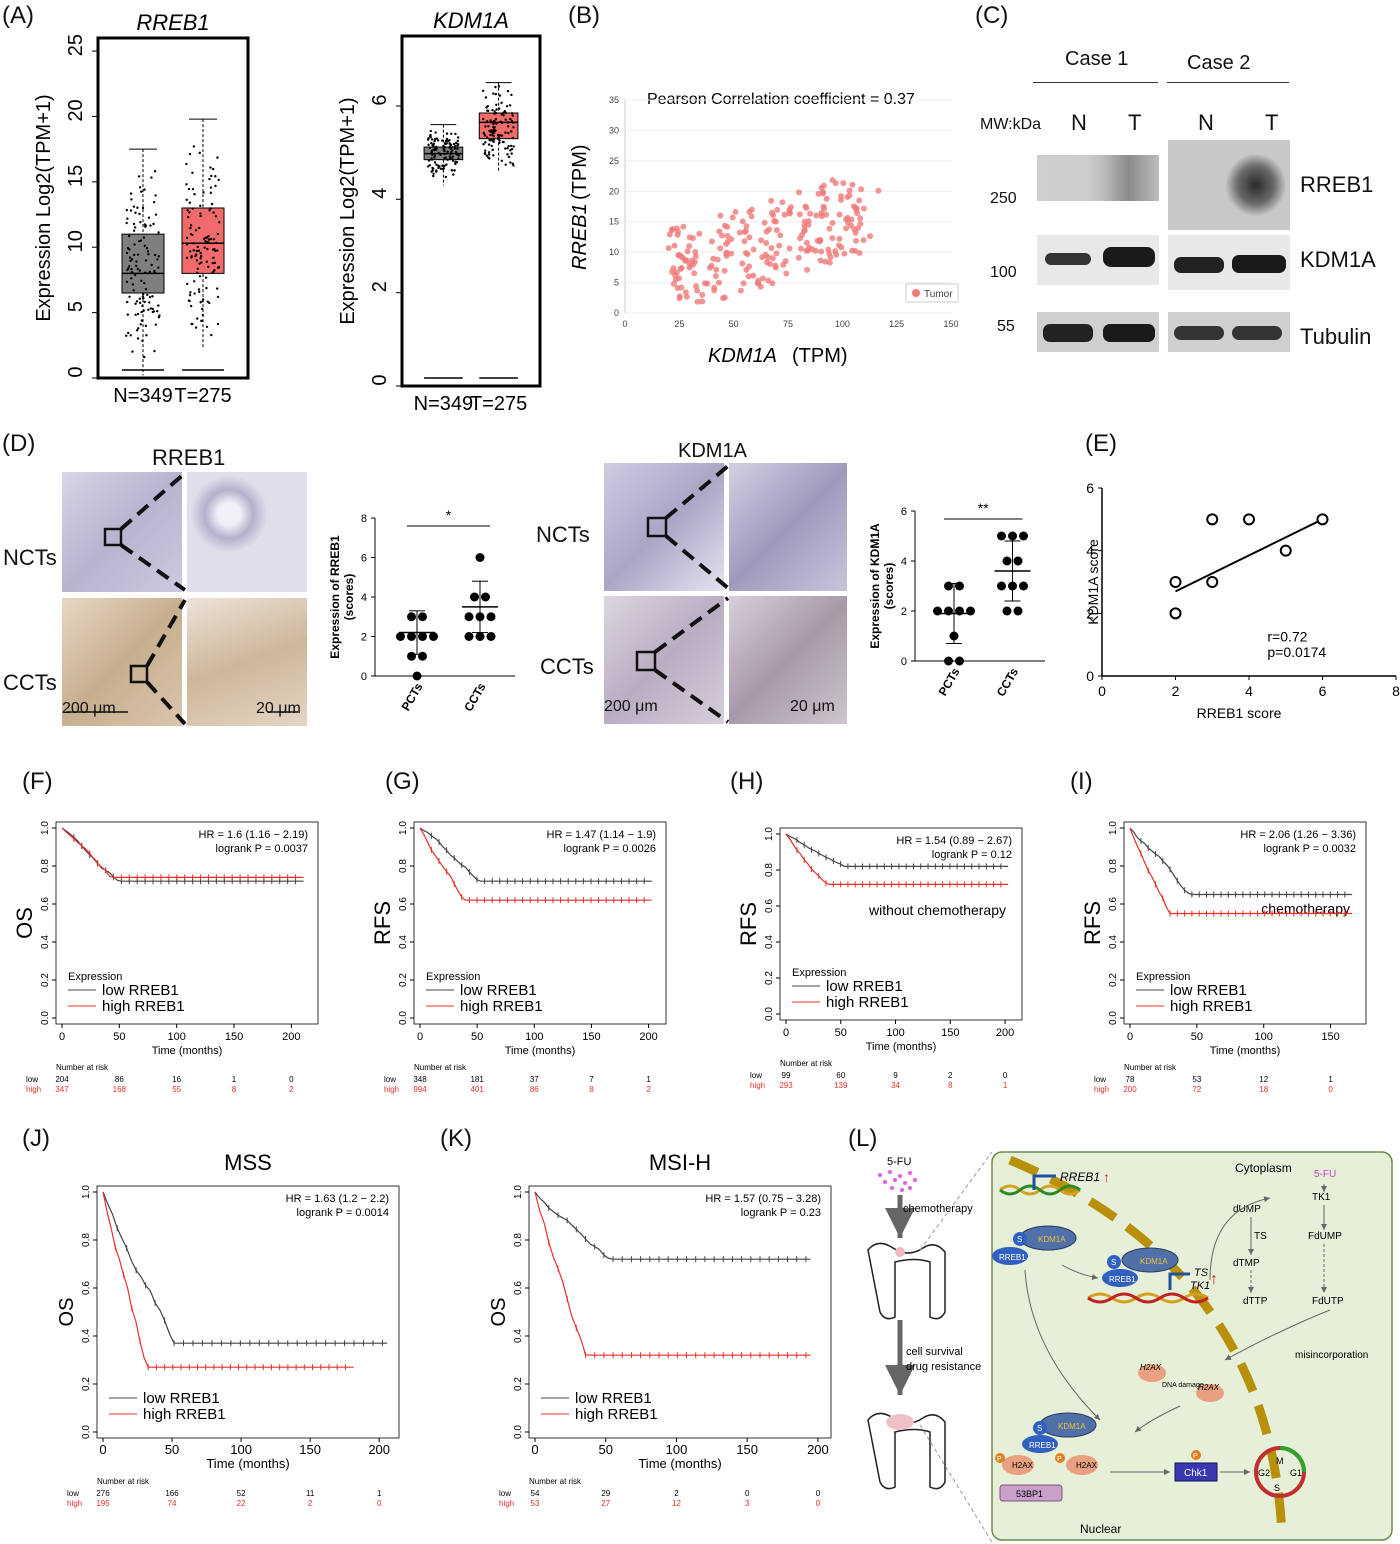  What do you see at coordinates (1305, 909) in the screenshot?
I see `subgroup-note: chemotherapy` at bounding box center [1305, 909].